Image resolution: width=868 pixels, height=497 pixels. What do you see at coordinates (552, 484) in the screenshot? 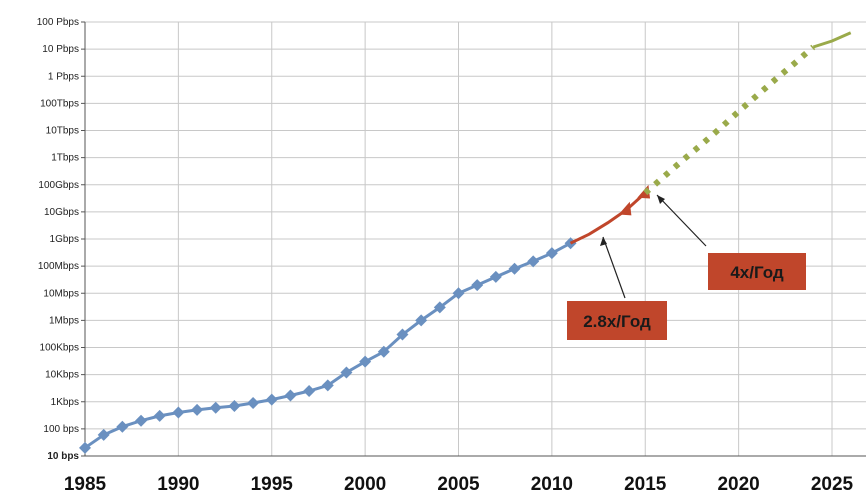
I see `x-tick-label: 2010` at bounding box center [552, 484].